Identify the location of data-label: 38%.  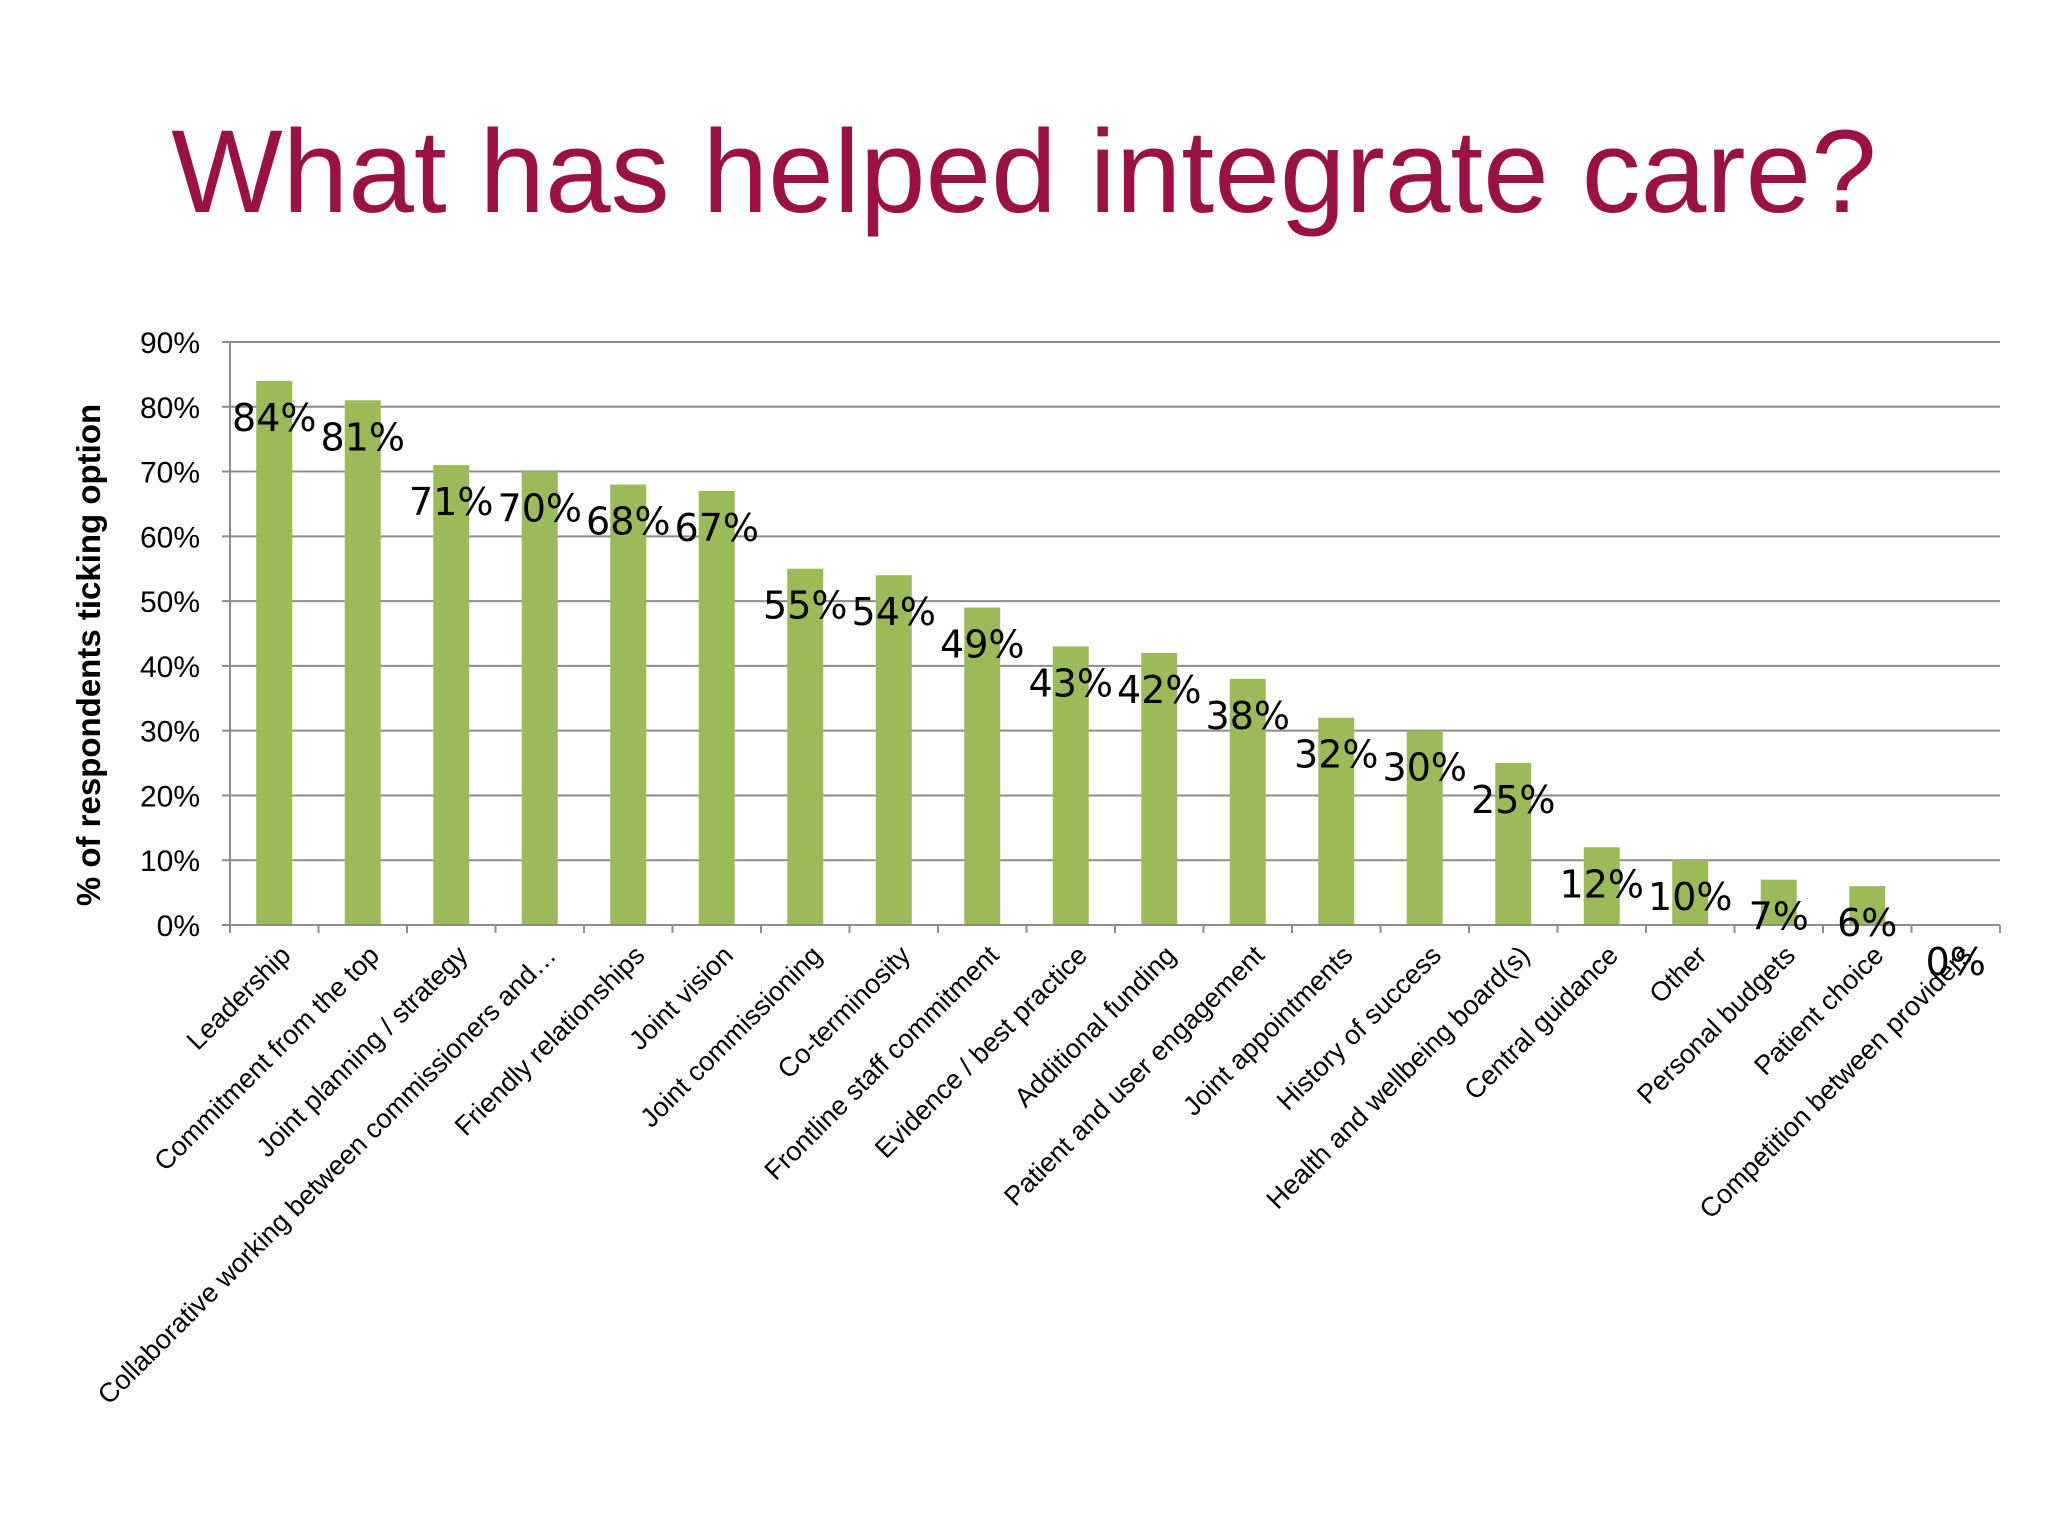
(1248, 716).